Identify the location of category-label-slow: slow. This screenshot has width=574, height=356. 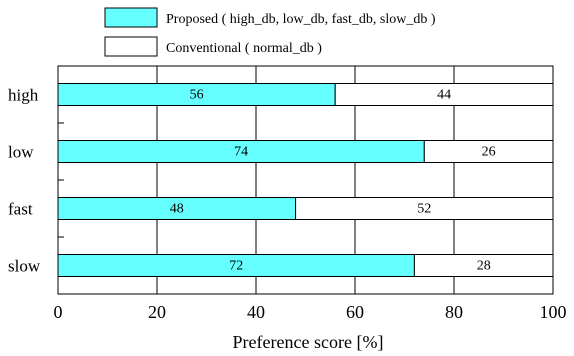
(24, 266).